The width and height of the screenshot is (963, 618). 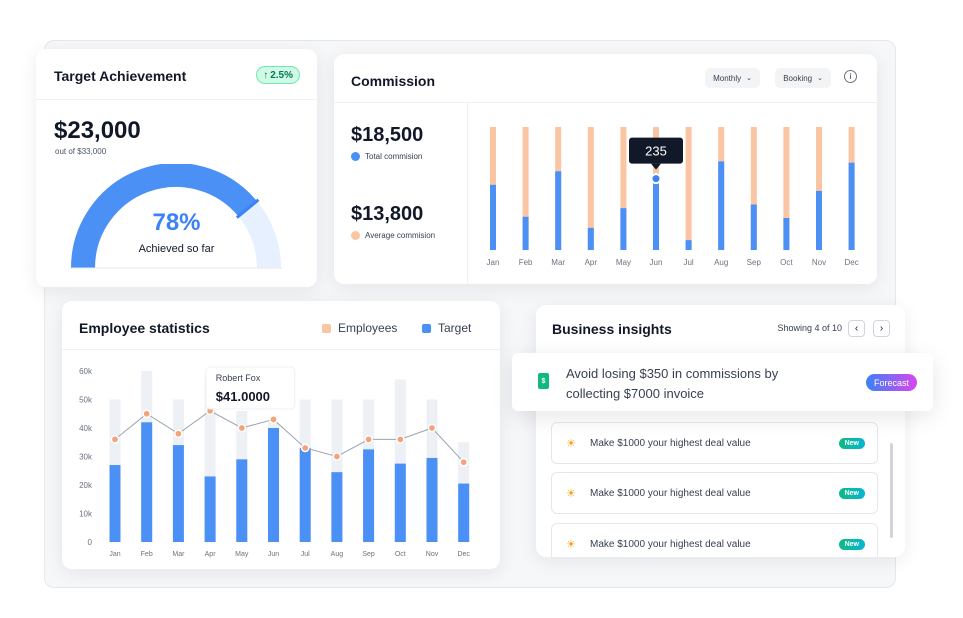 I want to click on achievement-gauge, so click(x=176, y=216).